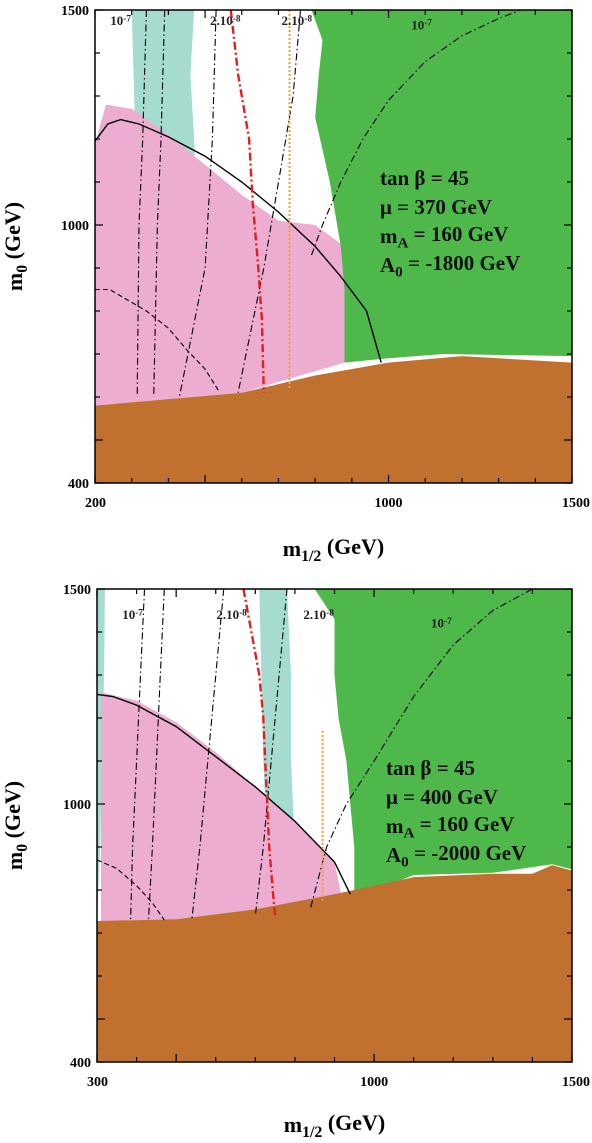 This screenshot has width=592, height=1143. Describe the element at coordinates (95, 503) in the screenshot. I see `x-tick-label: 200` at that location.